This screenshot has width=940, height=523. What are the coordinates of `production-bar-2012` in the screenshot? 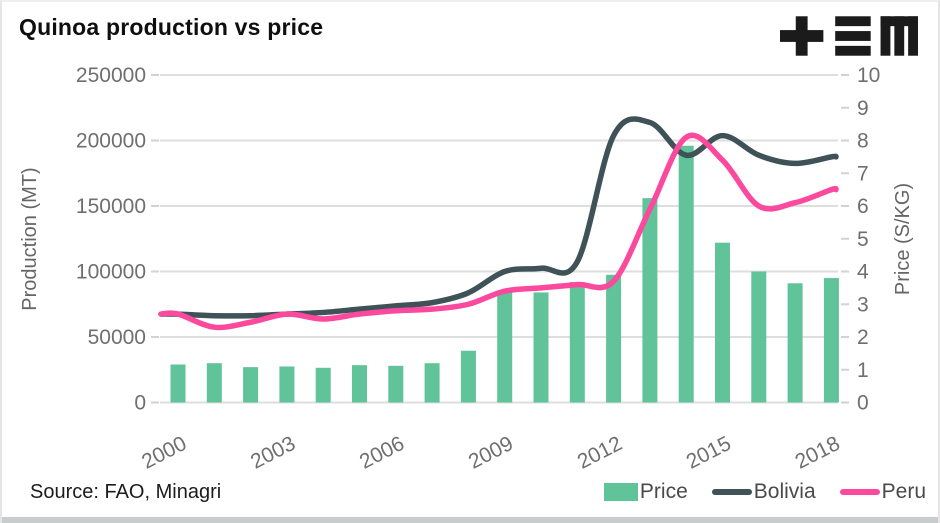 It's located at (614, 338).